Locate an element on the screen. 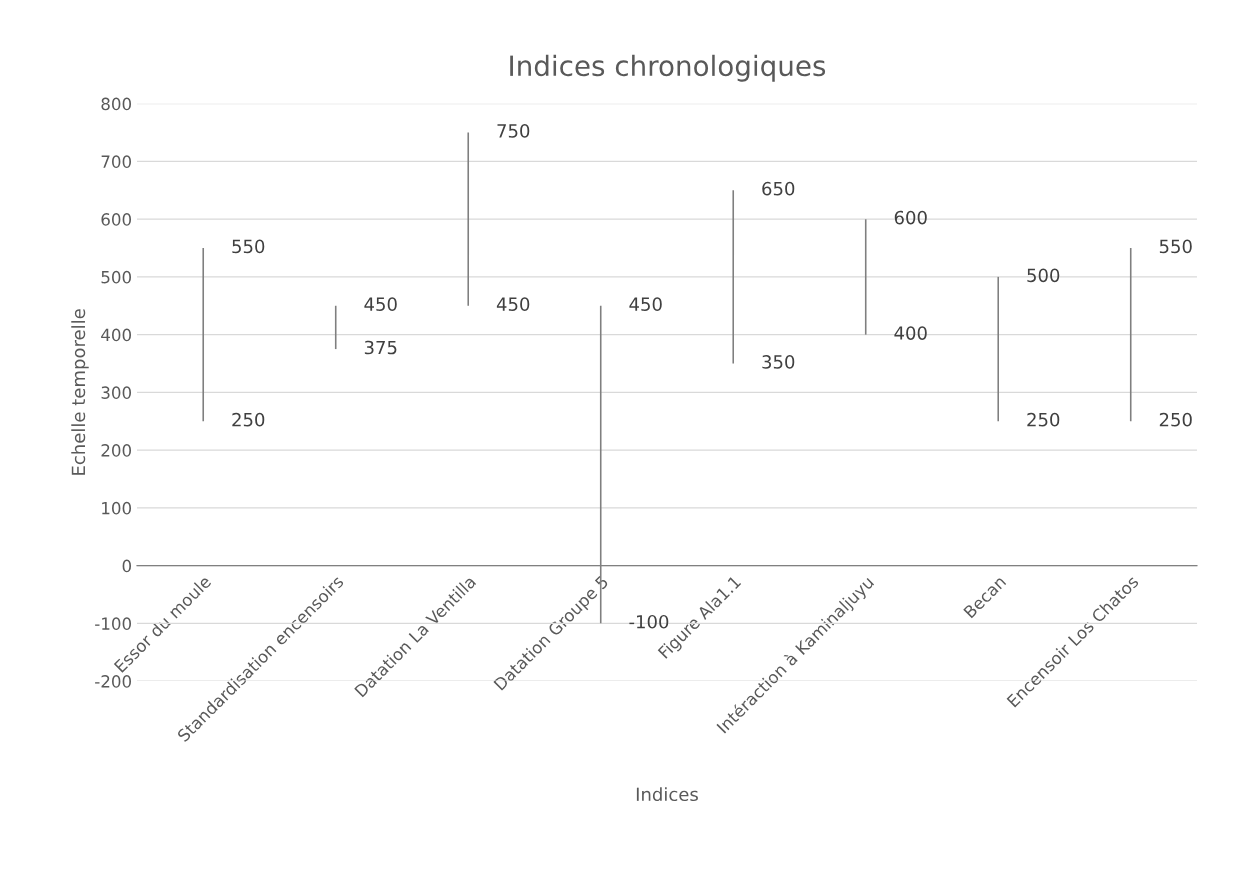  y-tick-label: 500 is located at coordinates (116, 277).